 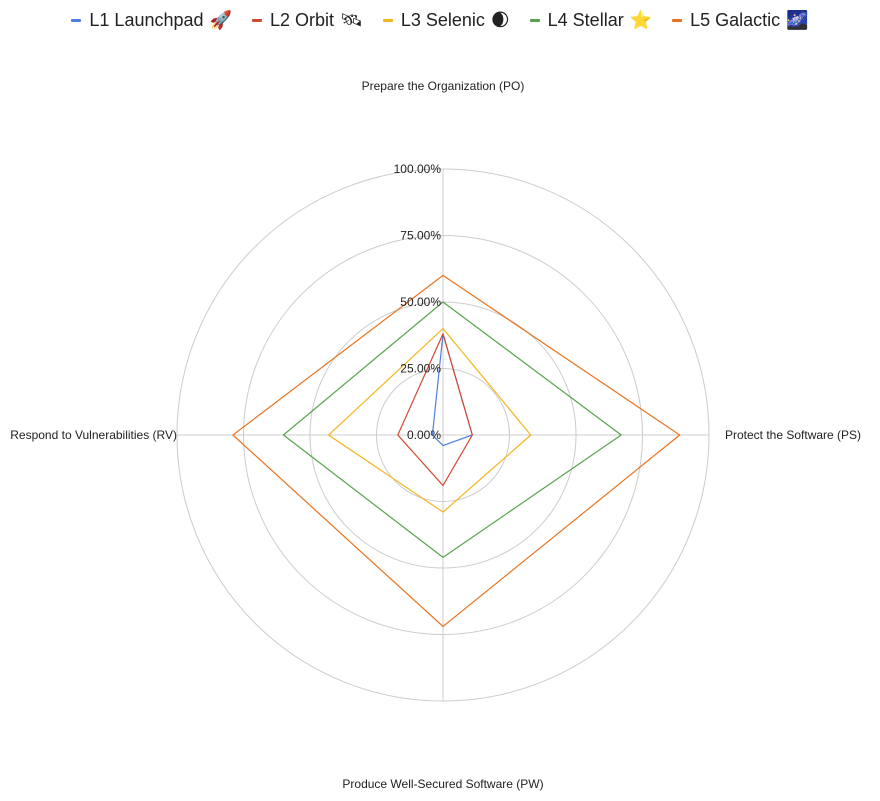 I want to click on axis-label-2: Produce Well-Secured Software (PW), so click(x=442, y=784).